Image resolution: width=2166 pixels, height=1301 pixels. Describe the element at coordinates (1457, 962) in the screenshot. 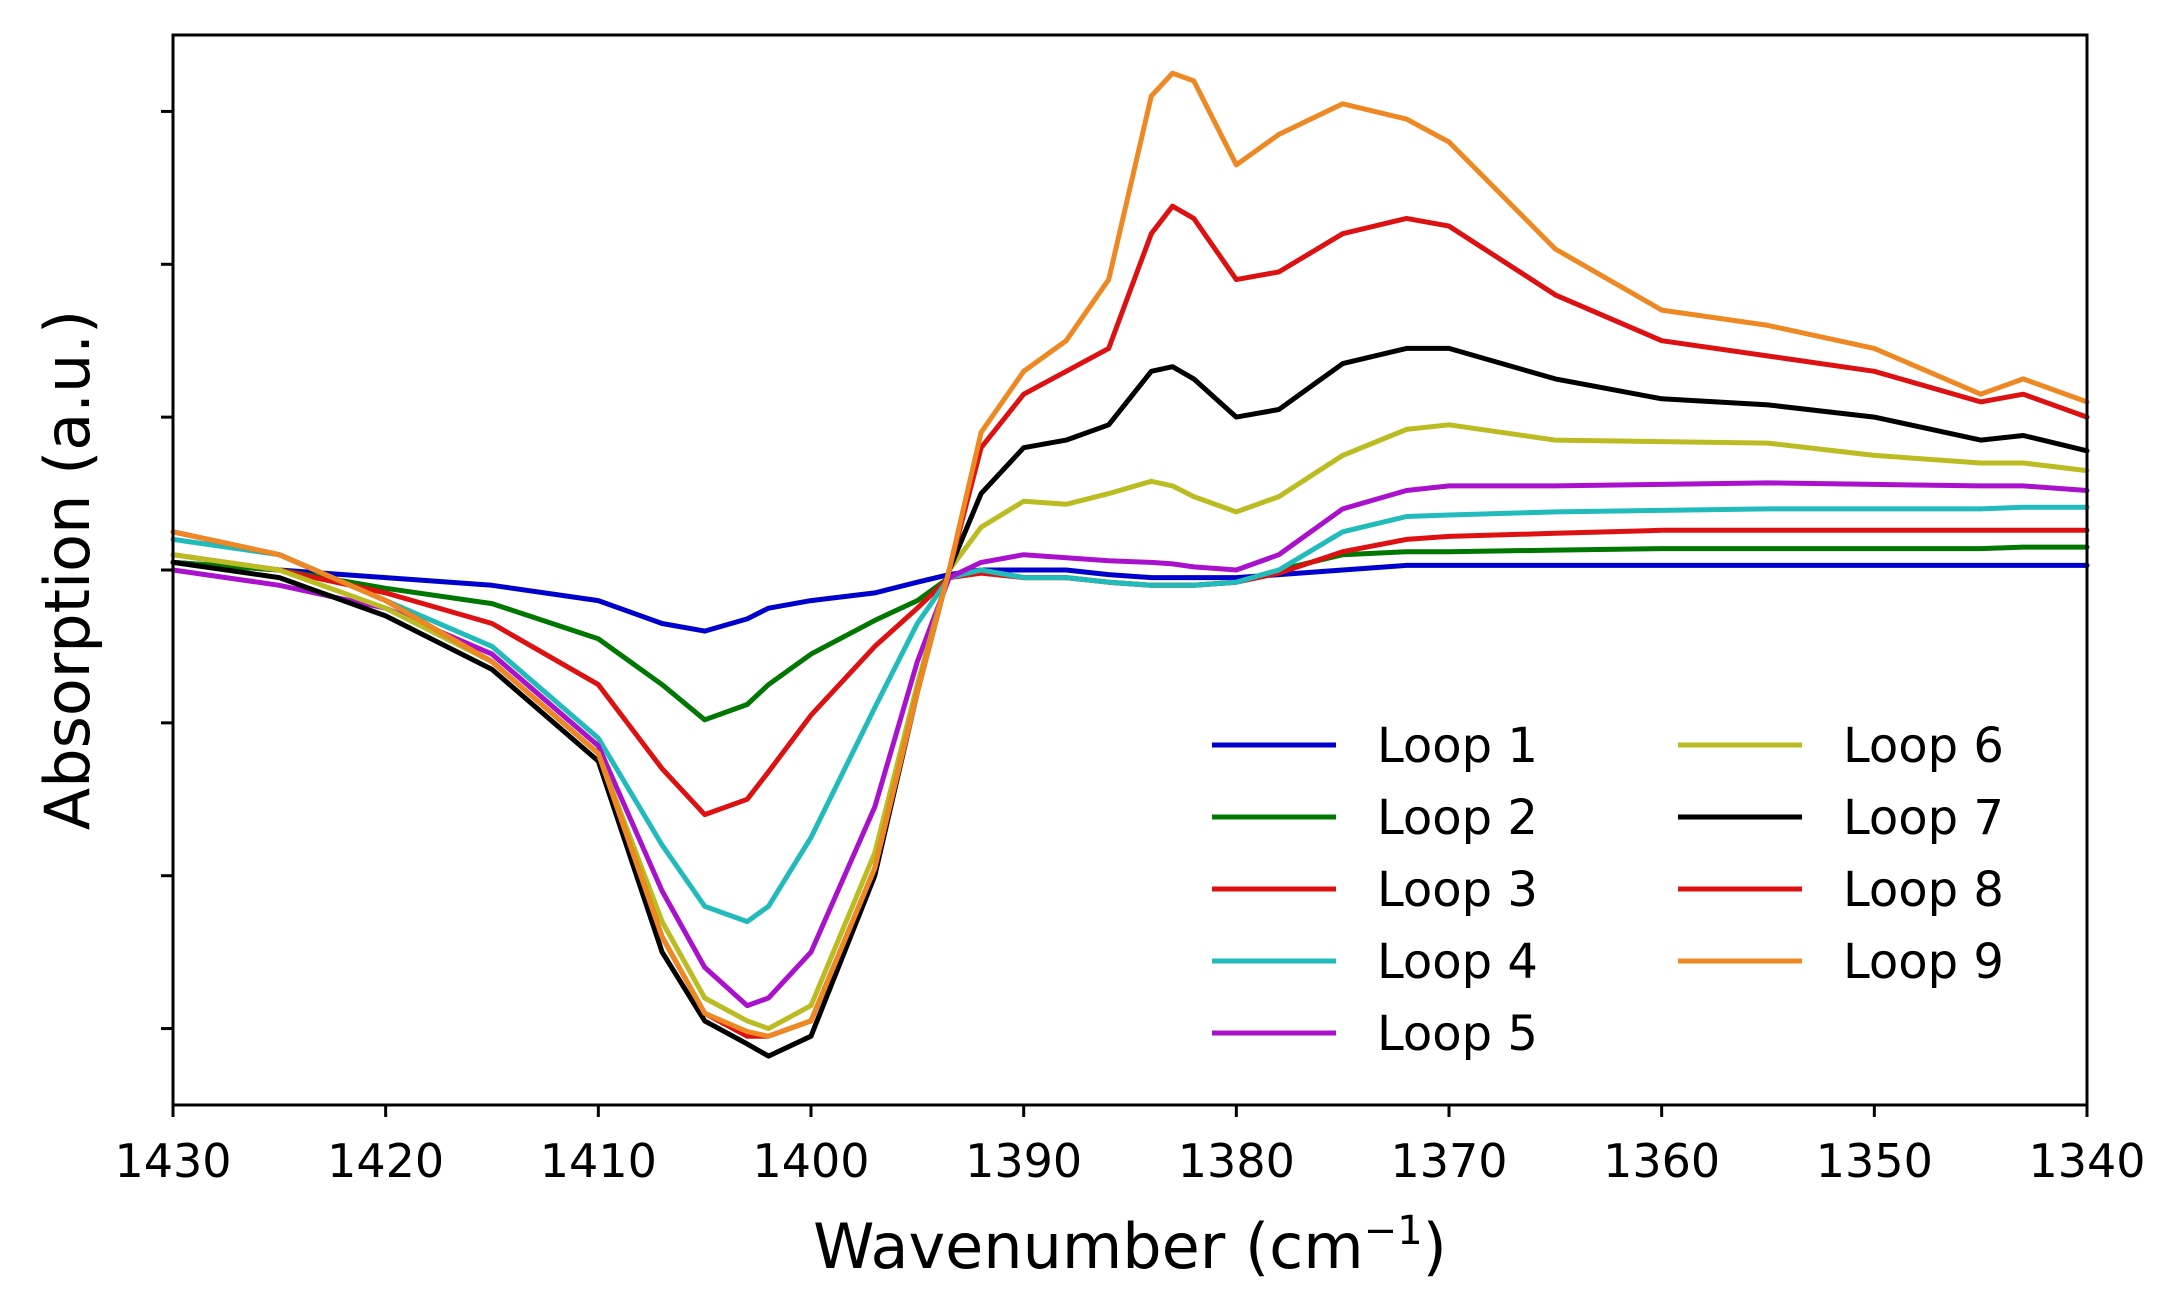

I see `legend-label: Loop 4` at that location.